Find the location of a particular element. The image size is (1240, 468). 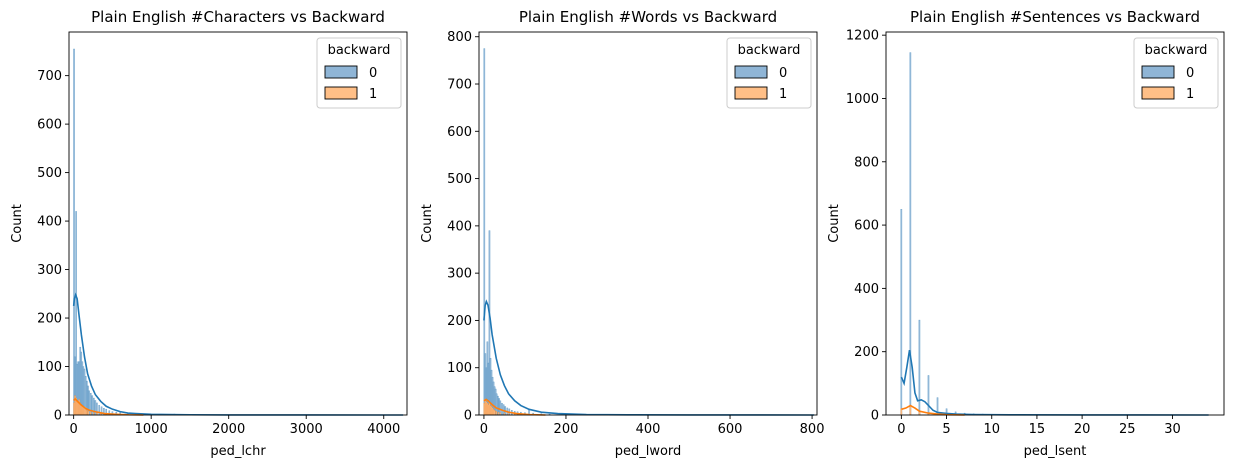

x-tick-label: 20 is located at coordinates (1082, 429).